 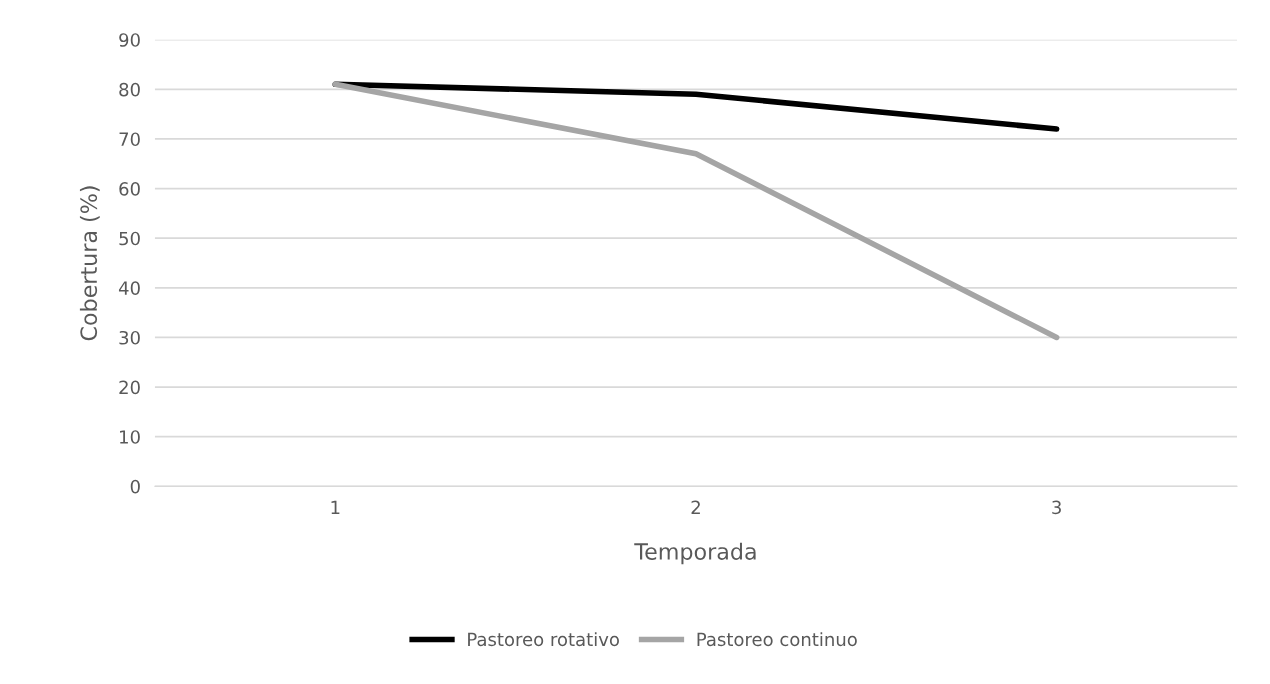 I want to click on y-tick-label: 80, so click(x=129, y=89).